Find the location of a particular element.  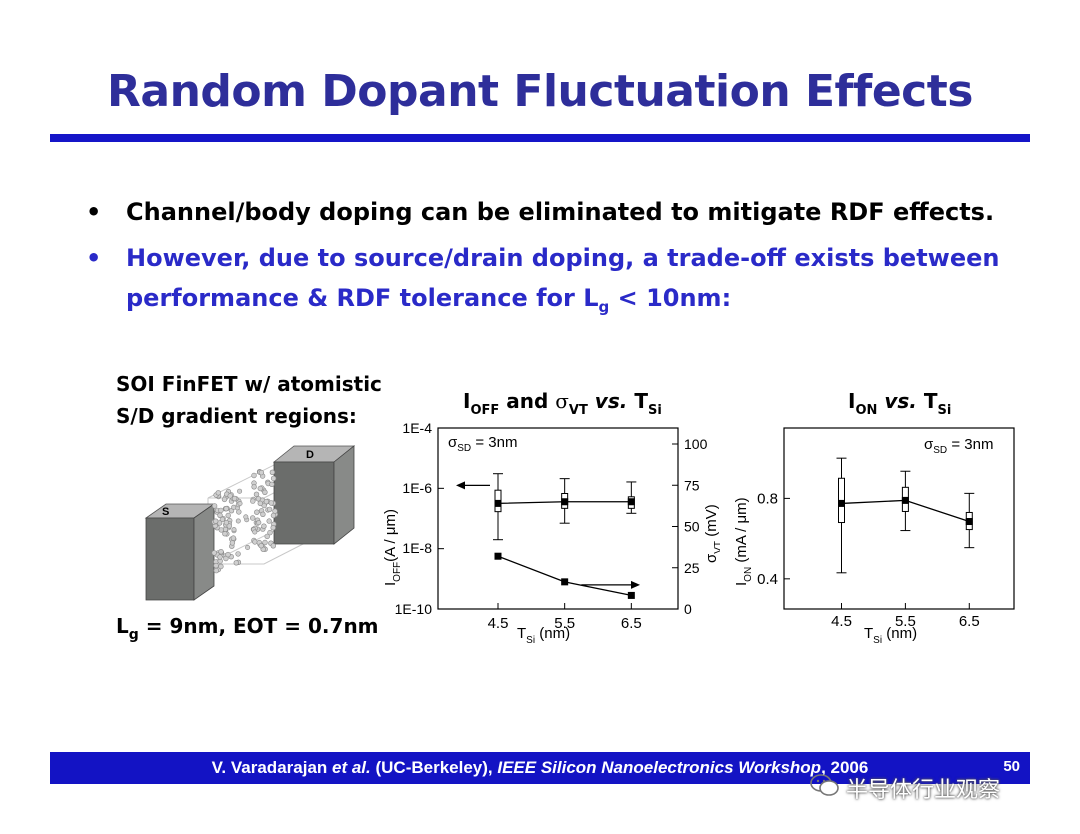

chart2-ion-point is located at coordinates (905, 500).